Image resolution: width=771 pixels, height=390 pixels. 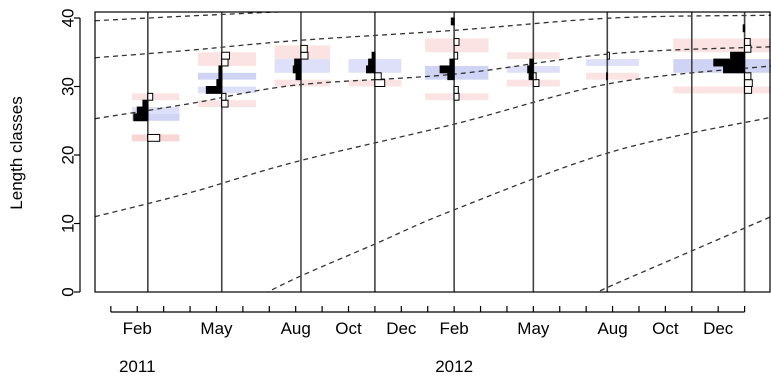 I want to click on y-tick-label: 0, so click(x=68, y=291).